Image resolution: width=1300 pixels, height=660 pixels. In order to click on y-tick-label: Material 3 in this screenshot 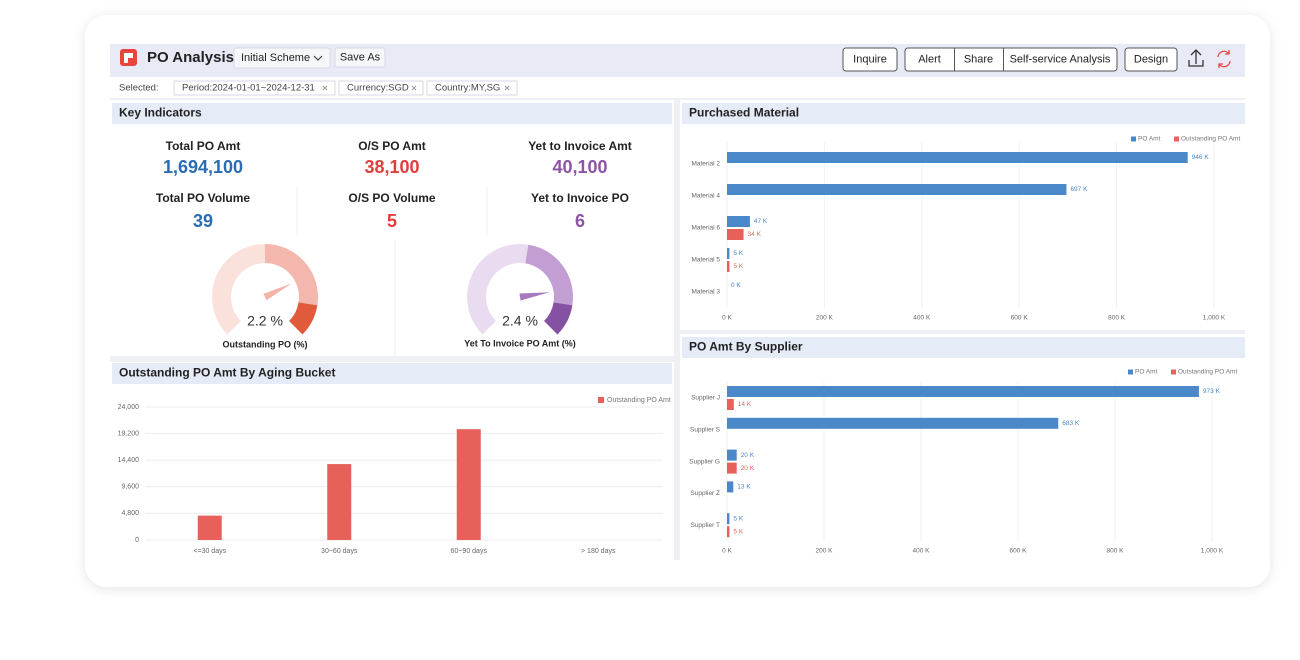, I will do `click(705, 292)`.